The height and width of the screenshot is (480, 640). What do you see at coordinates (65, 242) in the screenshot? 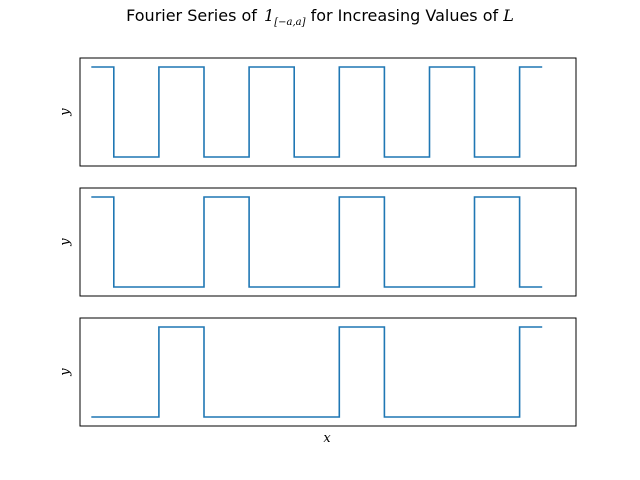
I see `subplot-2-y-axis-label: y` at bounding box center [65, 242].